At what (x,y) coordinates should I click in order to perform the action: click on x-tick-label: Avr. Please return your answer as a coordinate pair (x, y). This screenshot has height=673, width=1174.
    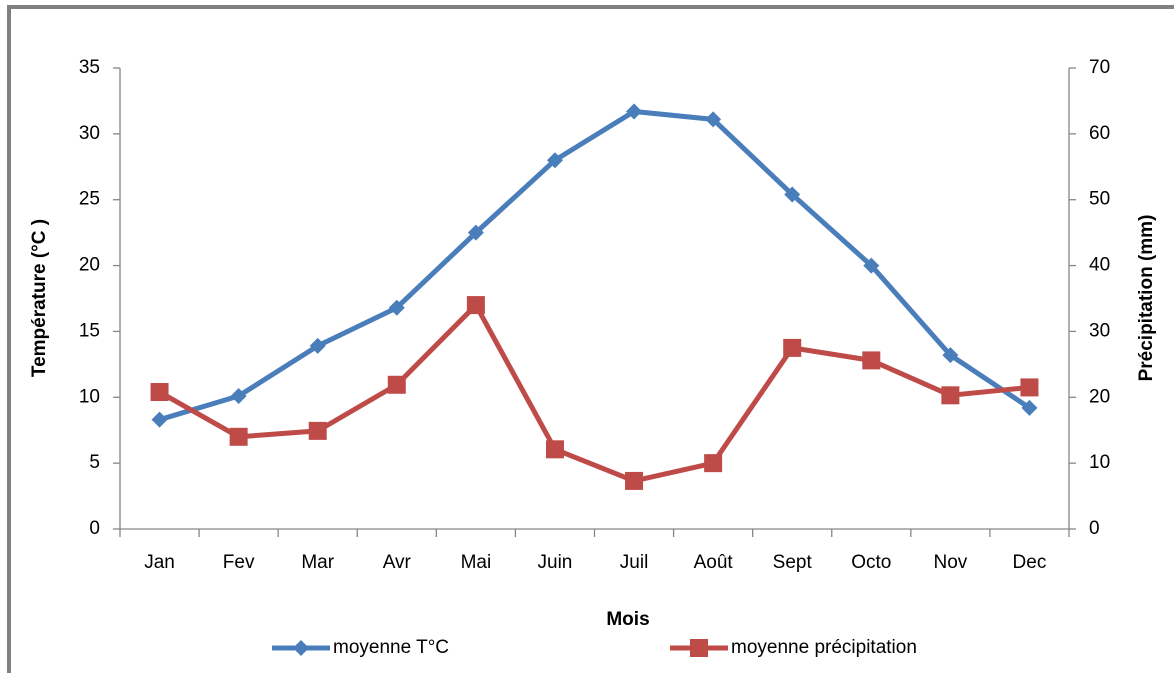
    Looking at the image, I should click on (397, 562).